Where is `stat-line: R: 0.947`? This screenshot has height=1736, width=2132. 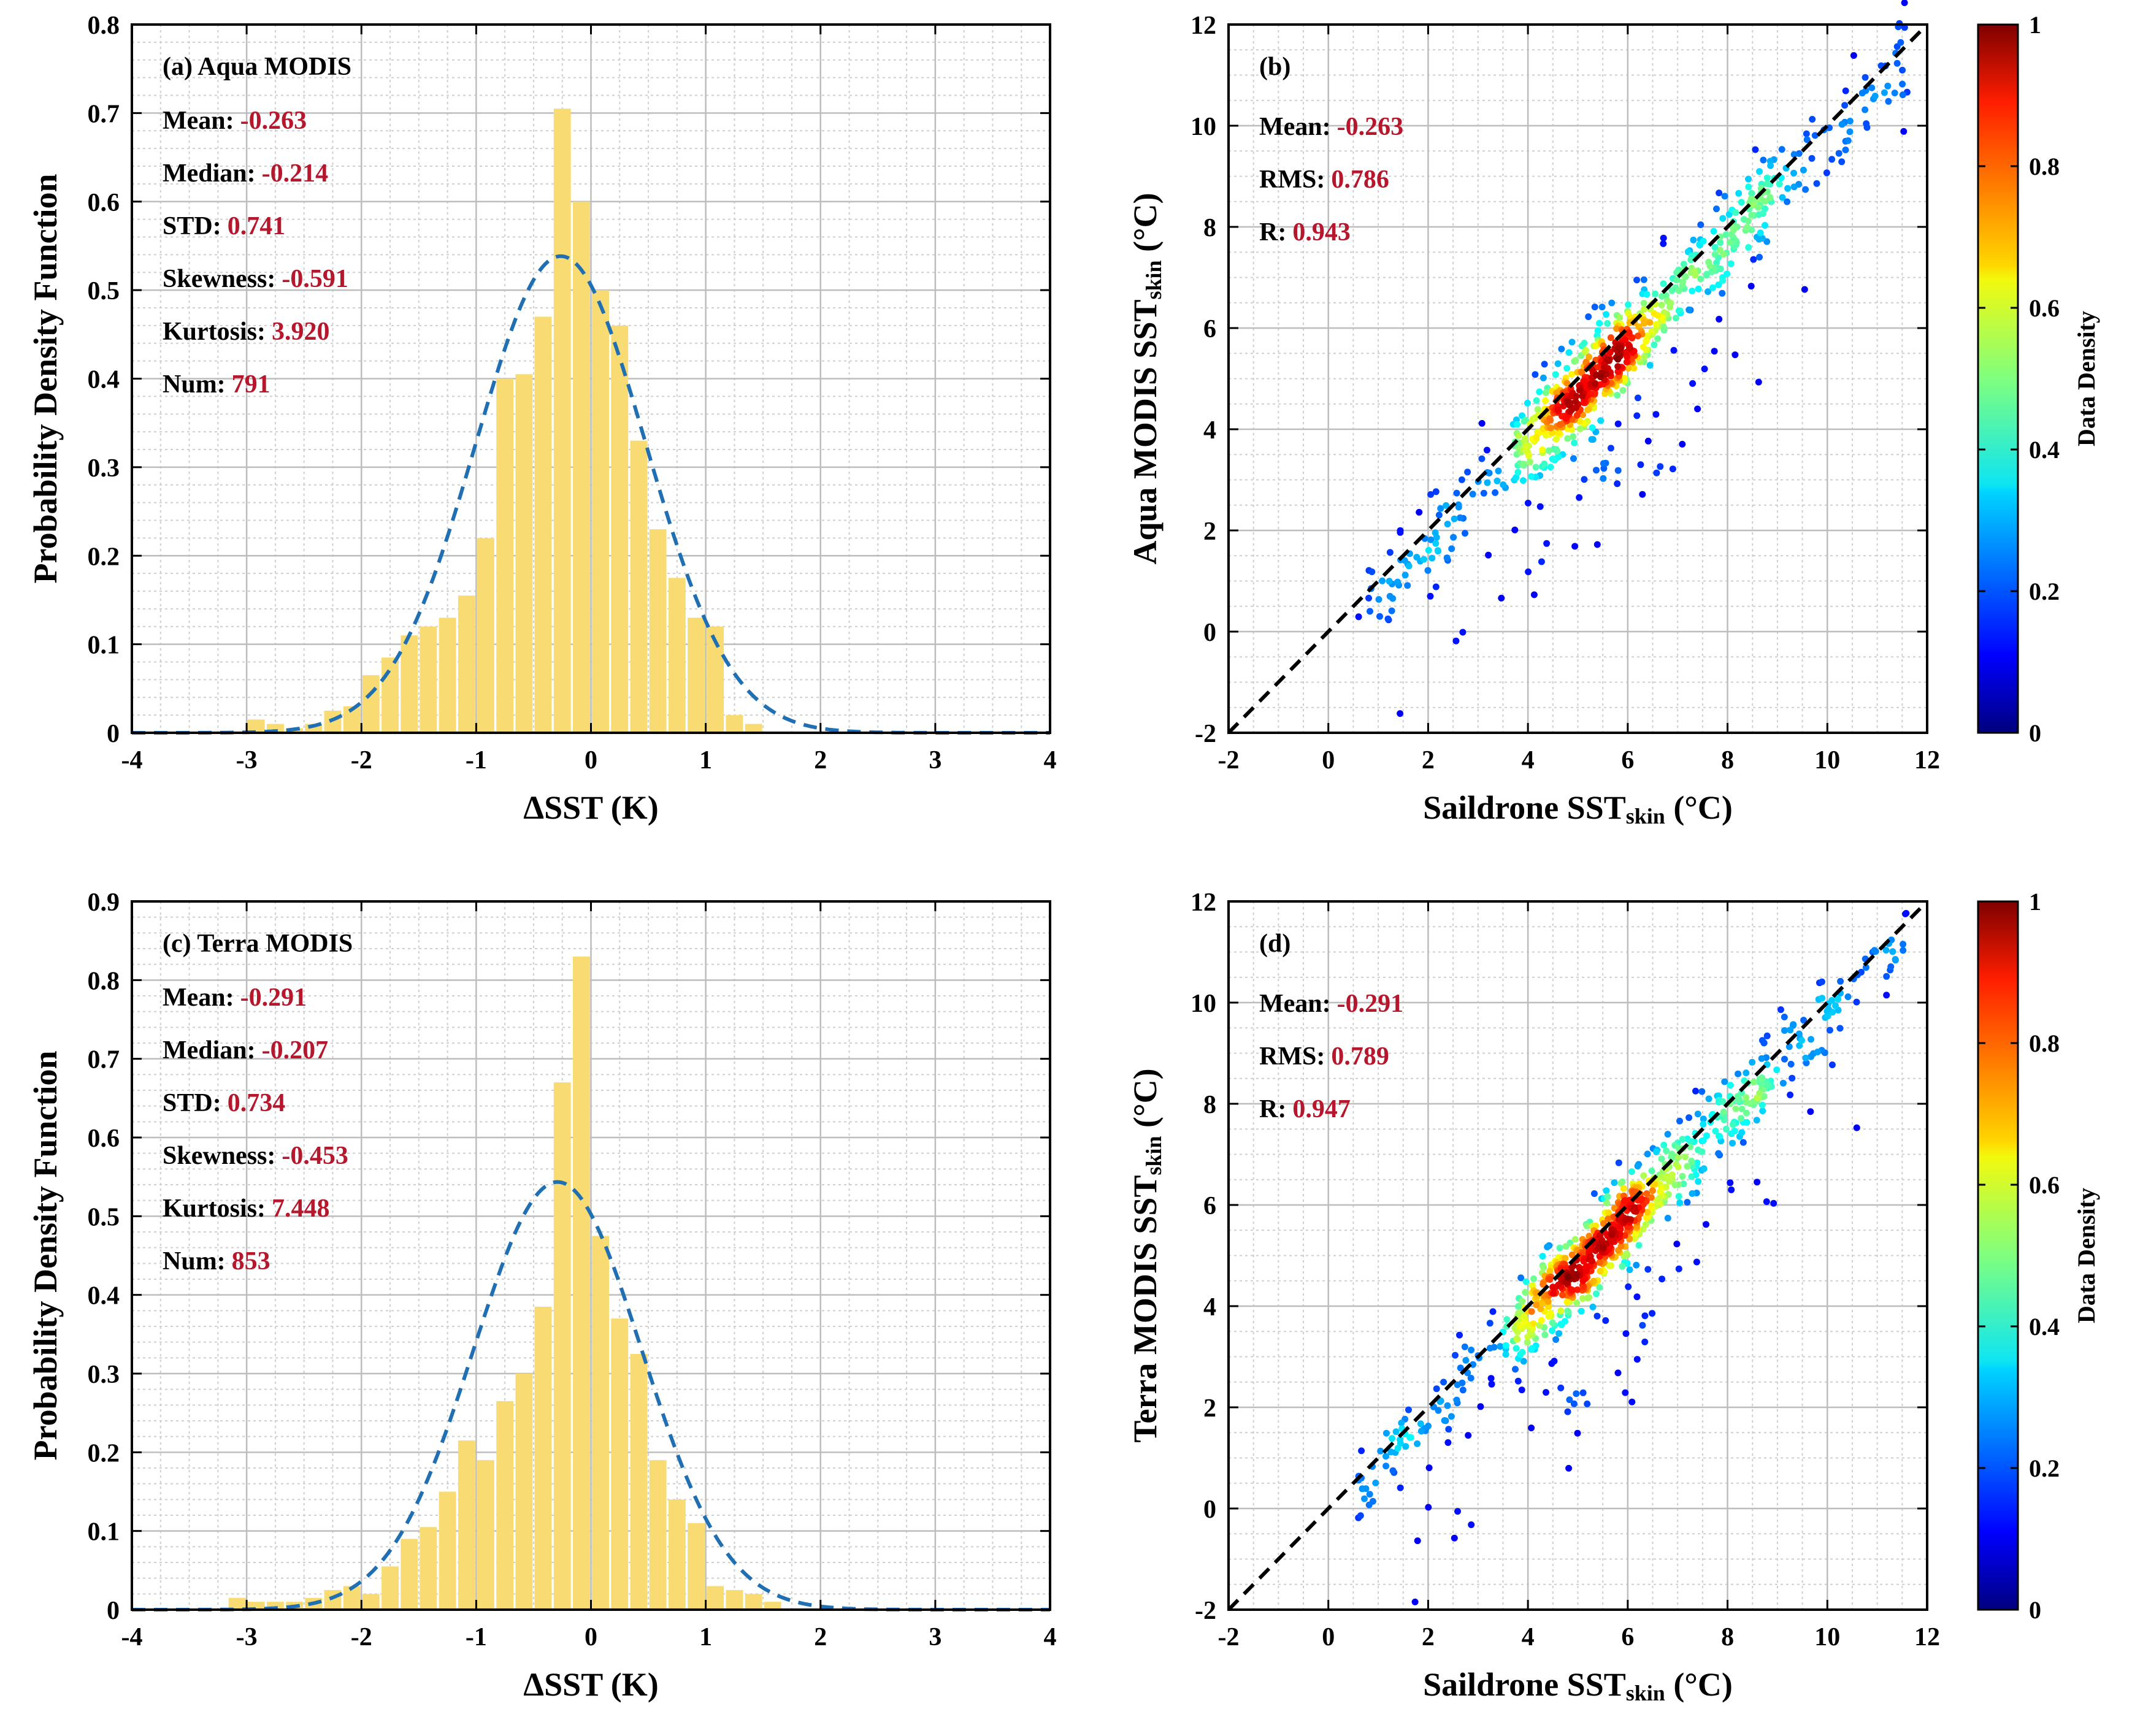 stat-line: R: 0.947 is located at coordinates (1305, 1109).